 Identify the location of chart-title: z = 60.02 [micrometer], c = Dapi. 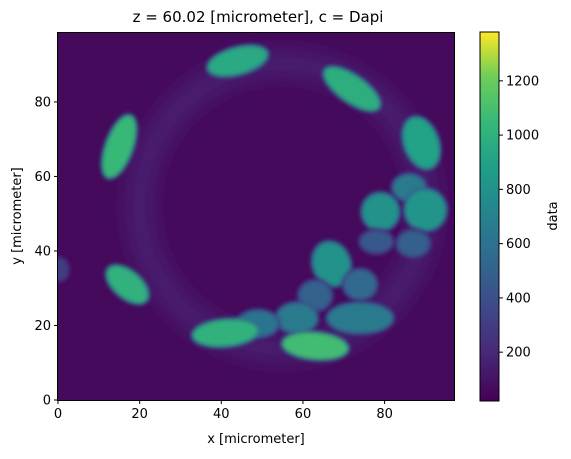
(258, 17).